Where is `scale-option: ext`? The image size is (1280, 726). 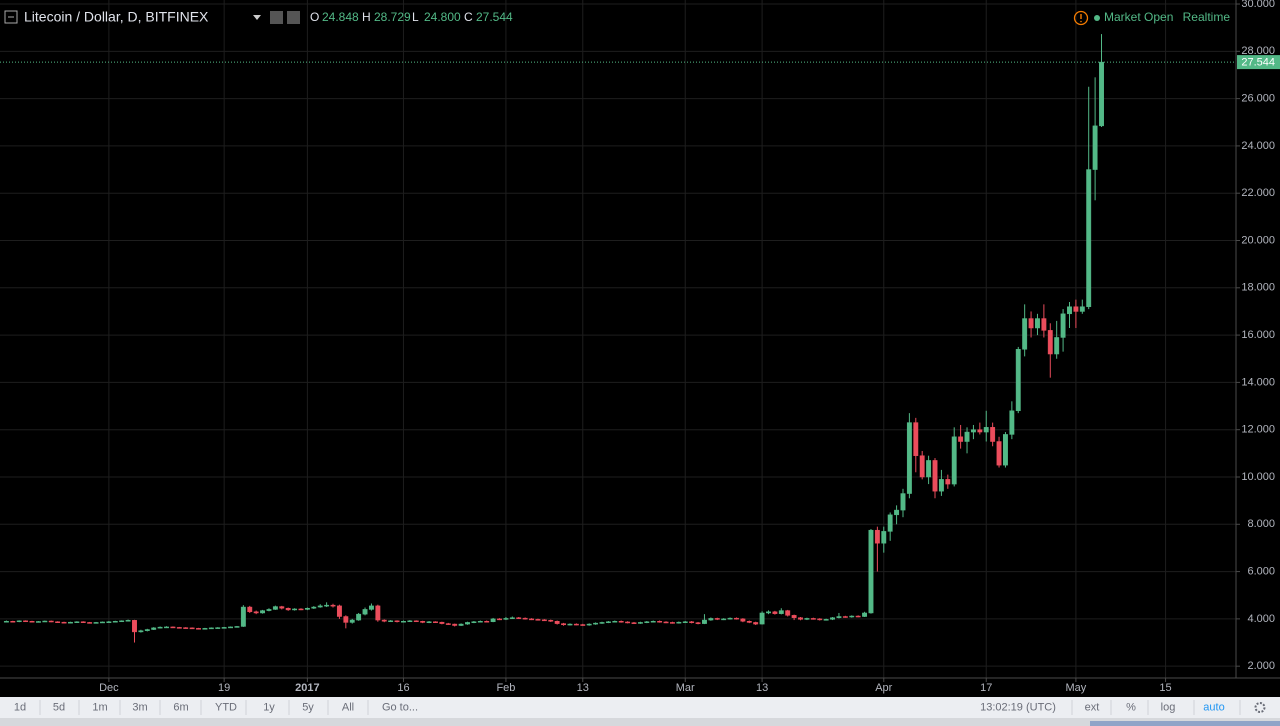 scale-option: ext is located at coordinates (1092, 707).